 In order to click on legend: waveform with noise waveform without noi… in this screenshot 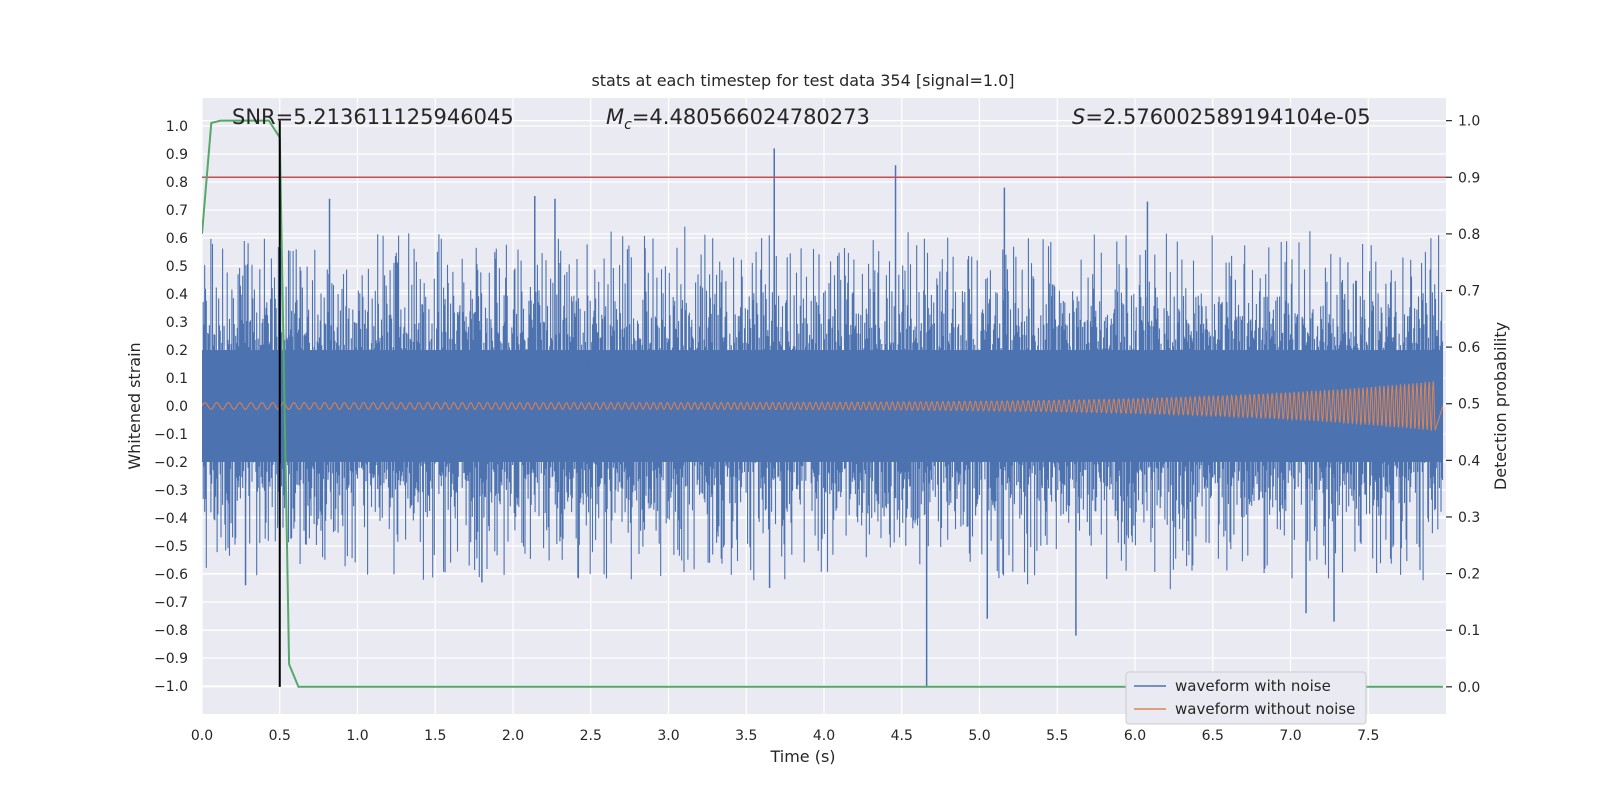, I will do `click(1246, 698)`.